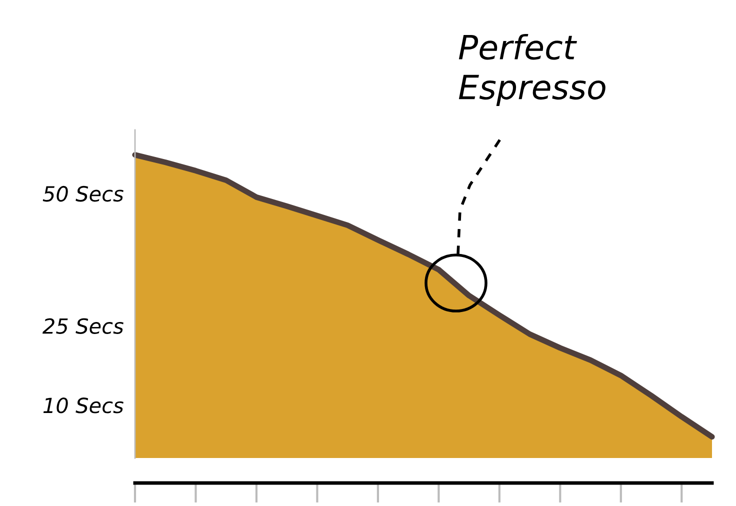 This screenshot has height=506, width=736. Describe the element at coordinates (83, 326) in the screenshot. I see `y-tick-label: 25 Secs` at that location.